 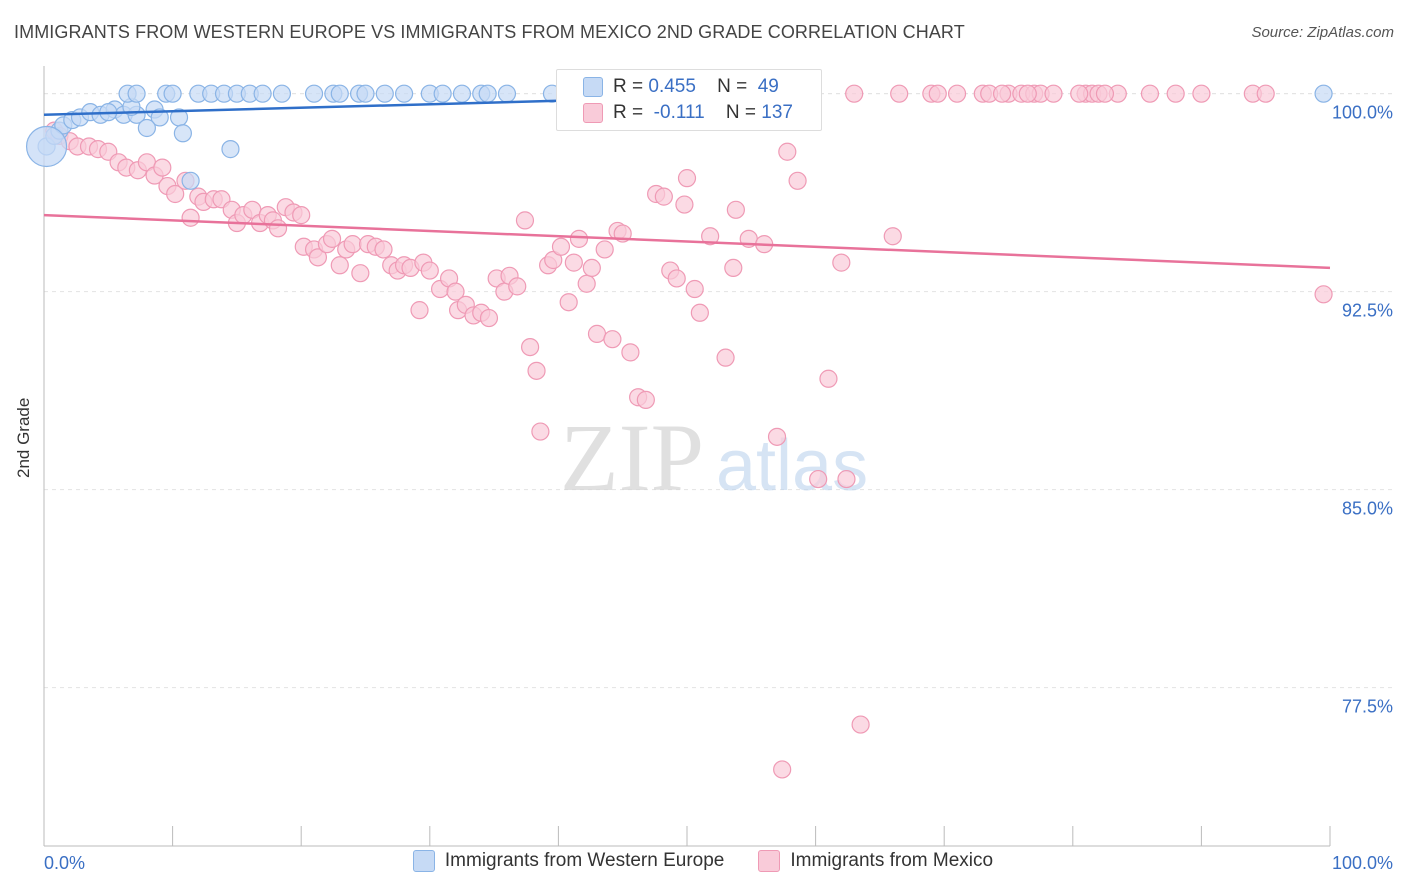 I want to click on pink-r-text: R = -0.111 N = 137, so click(x=703, y=113).